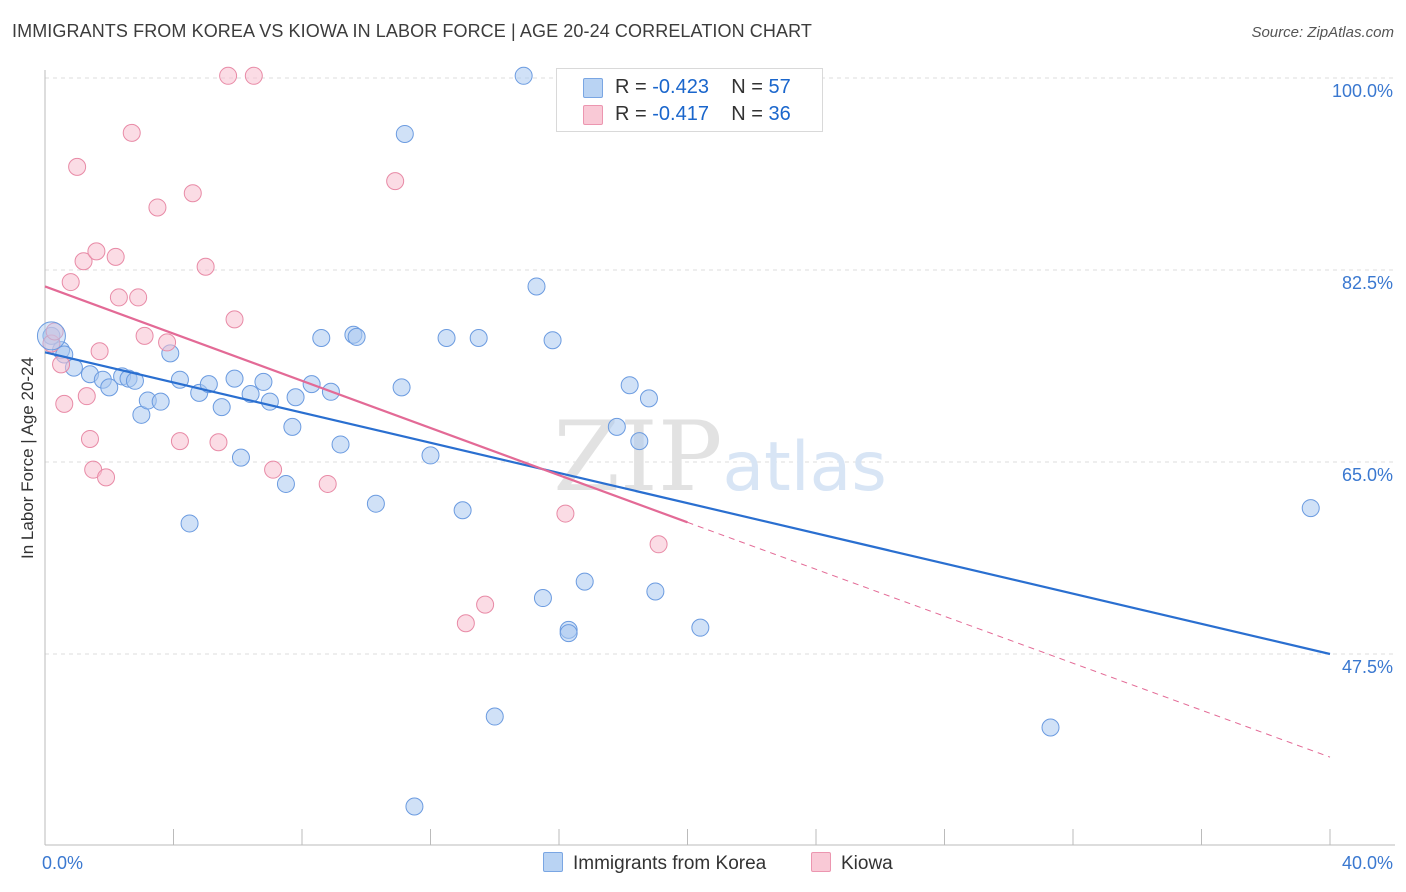 This screenshot has height=892, width=1406. Describe the element at coordinates (593, 115) in the screenshot. I see `legend-swatch-kiowa` at that location.